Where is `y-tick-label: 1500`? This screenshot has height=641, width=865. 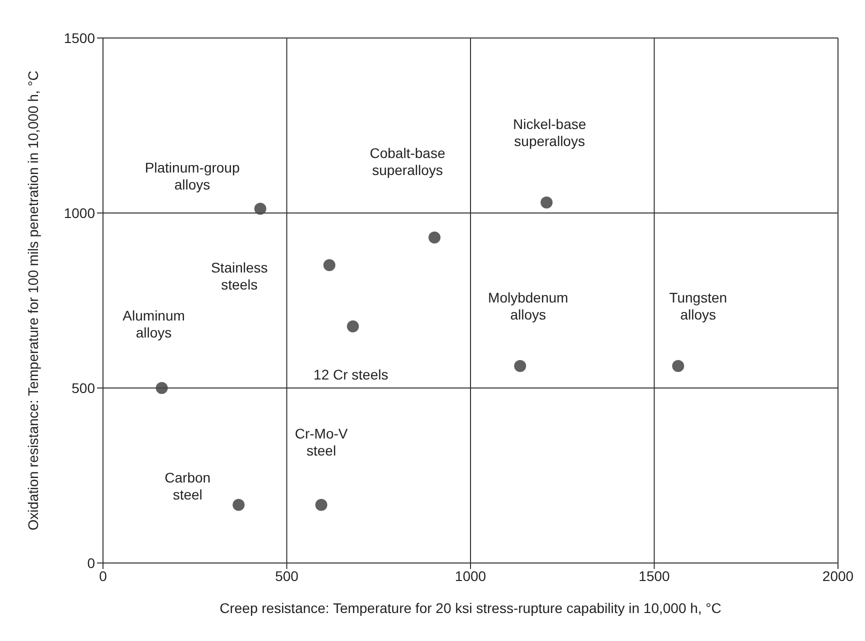 y-tick-label: 1500 is located at coordinates (80, 38).